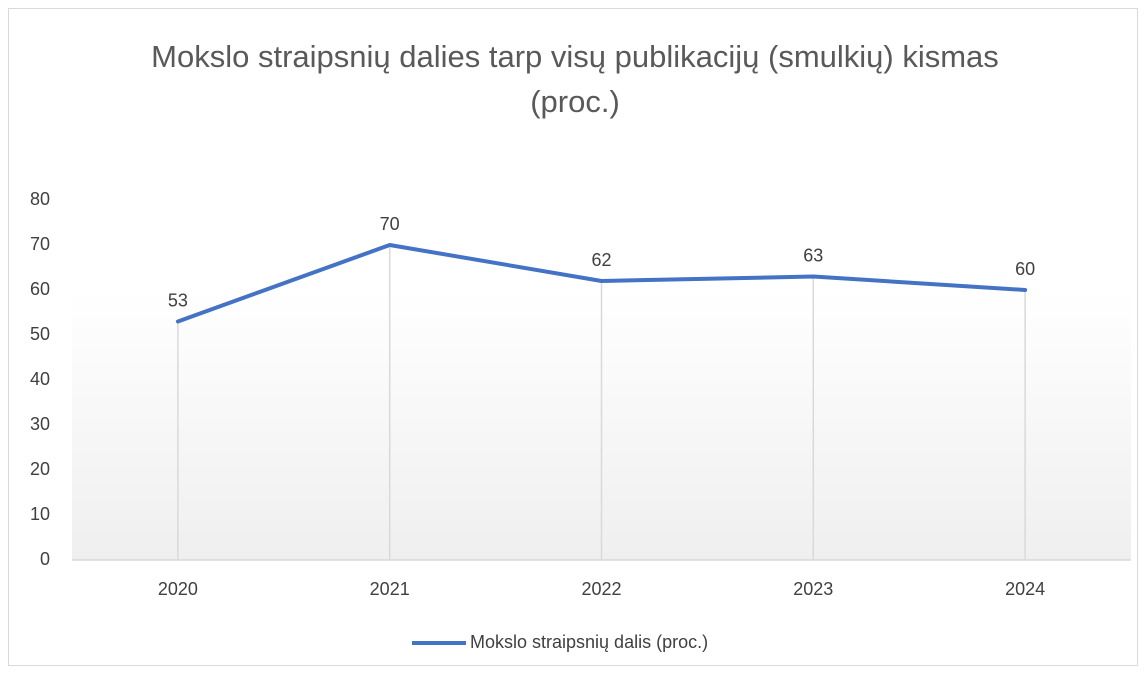  I want to click on x-tick-label: 2022, so click(601, 589).